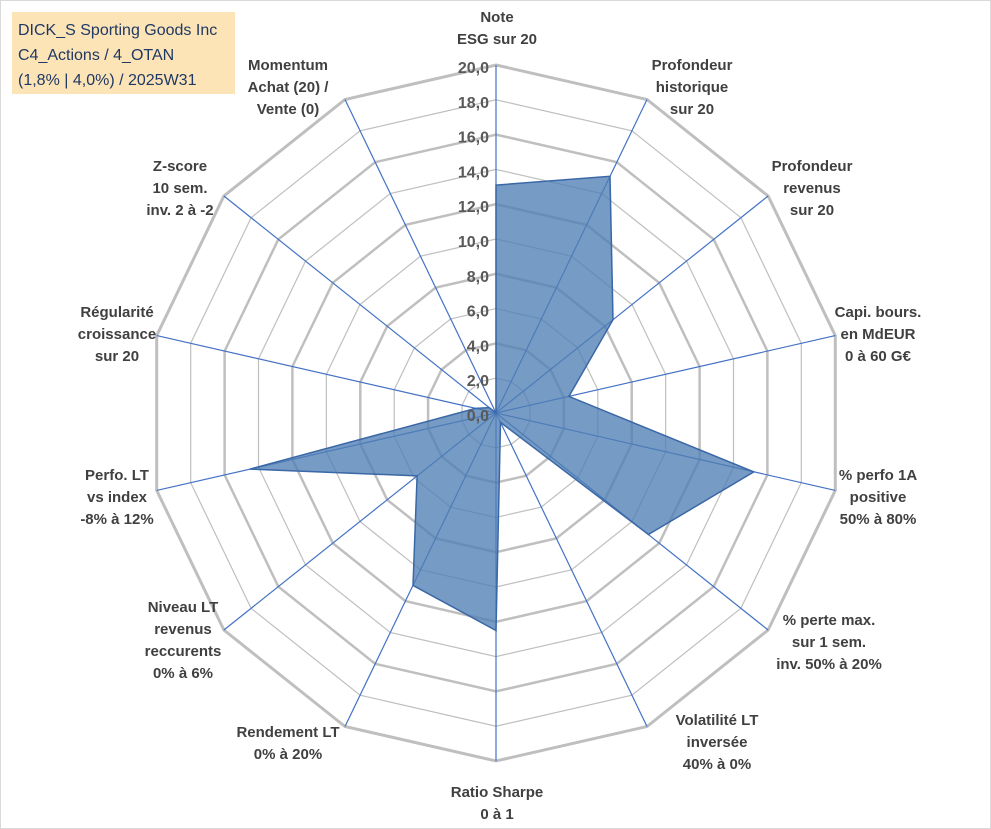 This screenshot has width=991, height=829. Describe the element at coordinates (287, 743) in the screenshot. I see `axis-label: Rendement LT 0% à 20%` at that location.